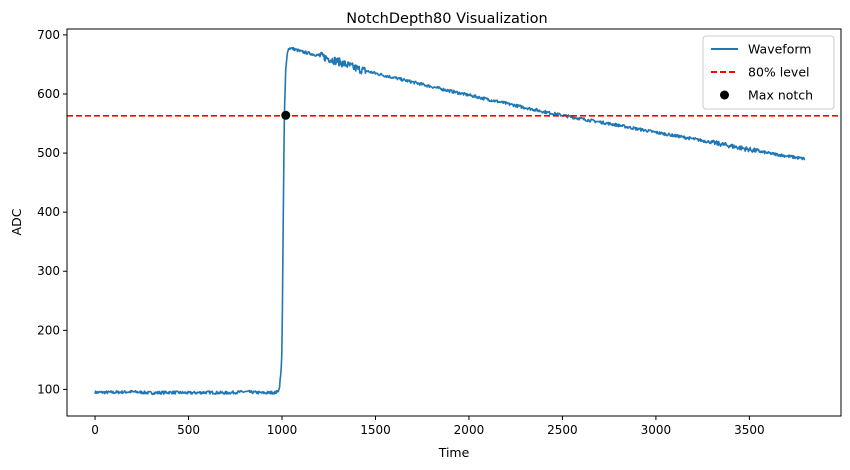 This screenshot has height=470, width=850. I want to click on legend-label-max-notch: Max notch, so click(780, 95).